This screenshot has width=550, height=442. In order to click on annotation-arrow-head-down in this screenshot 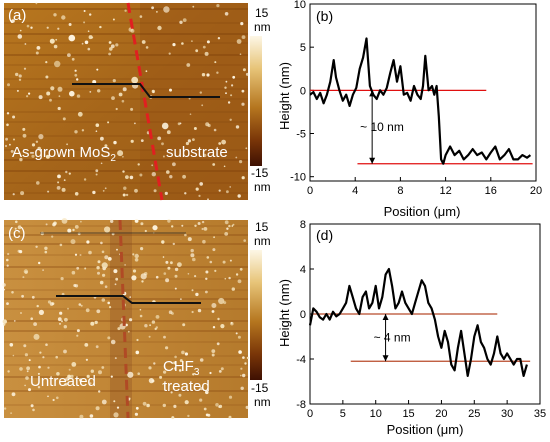, I will do `click(372, 160)`.